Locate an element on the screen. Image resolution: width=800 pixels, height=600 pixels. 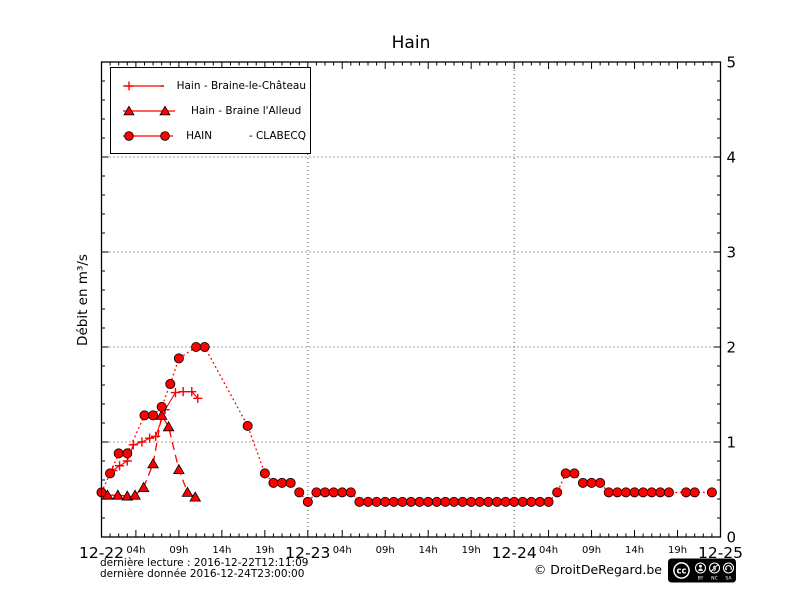
legend-item: HAIN - CLABECQ is located at coordinates (213, 136).